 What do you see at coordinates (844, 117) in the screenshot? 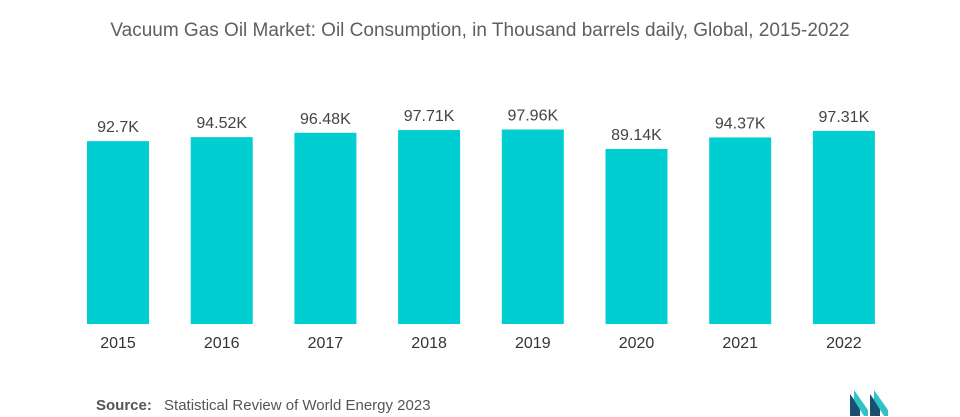
I see `value-label-2022: 97.31K` at bounding box center [844, 117].